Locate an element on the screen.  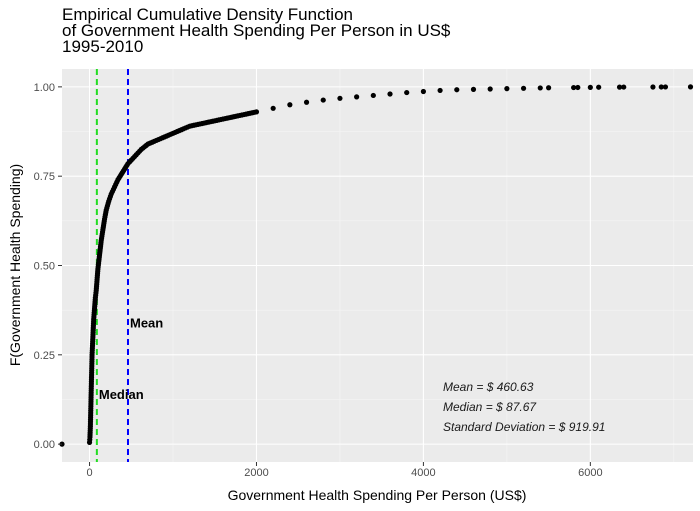
median-label: Median is located at coordinates (121, 394).